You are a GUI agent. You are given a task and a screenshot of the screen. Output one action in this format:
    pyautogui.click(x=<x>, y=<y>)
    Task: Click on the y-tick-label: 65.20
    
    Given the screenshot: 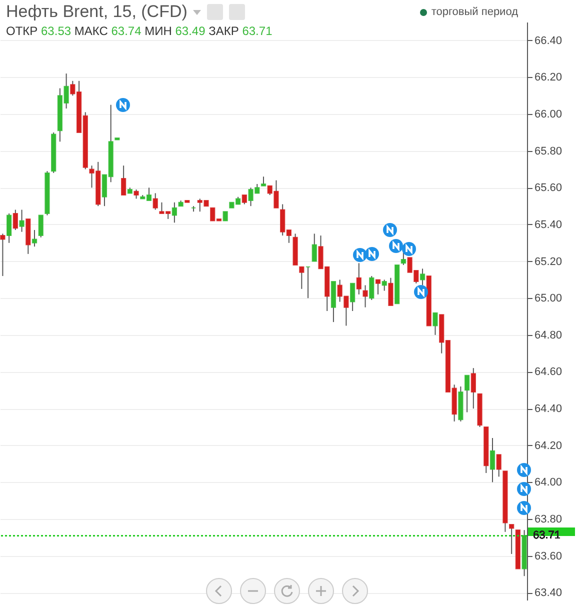 What is the action you would take?
    pyautogui.click(x=548, y=262)
    